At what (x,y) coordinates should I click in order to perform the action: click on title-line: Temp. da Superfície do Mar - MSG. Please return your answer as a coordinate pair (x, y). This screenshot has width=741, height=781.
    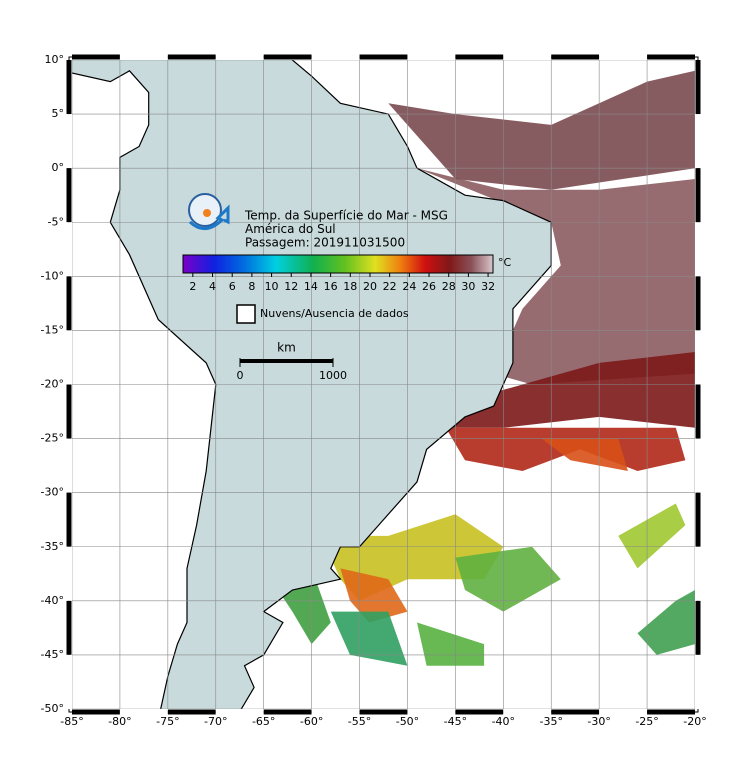
    Looking at the image, I should click on (346, 216).